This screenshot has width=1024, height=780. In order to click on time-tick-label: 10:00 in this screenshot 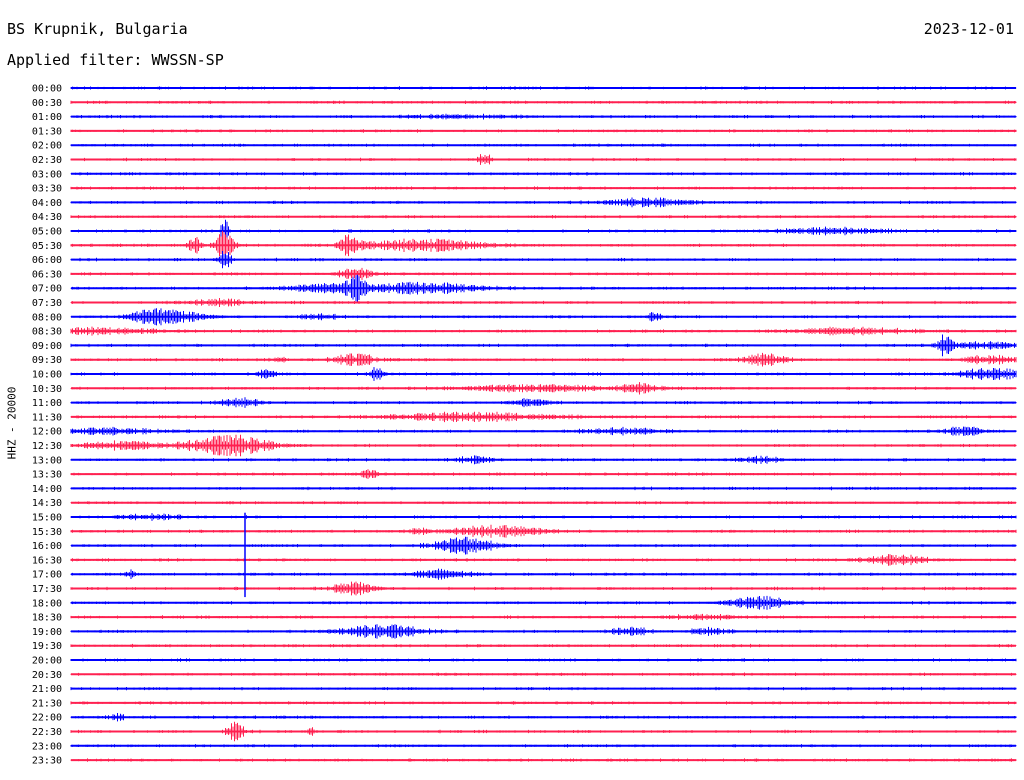, I will do `click(47, 375)`.